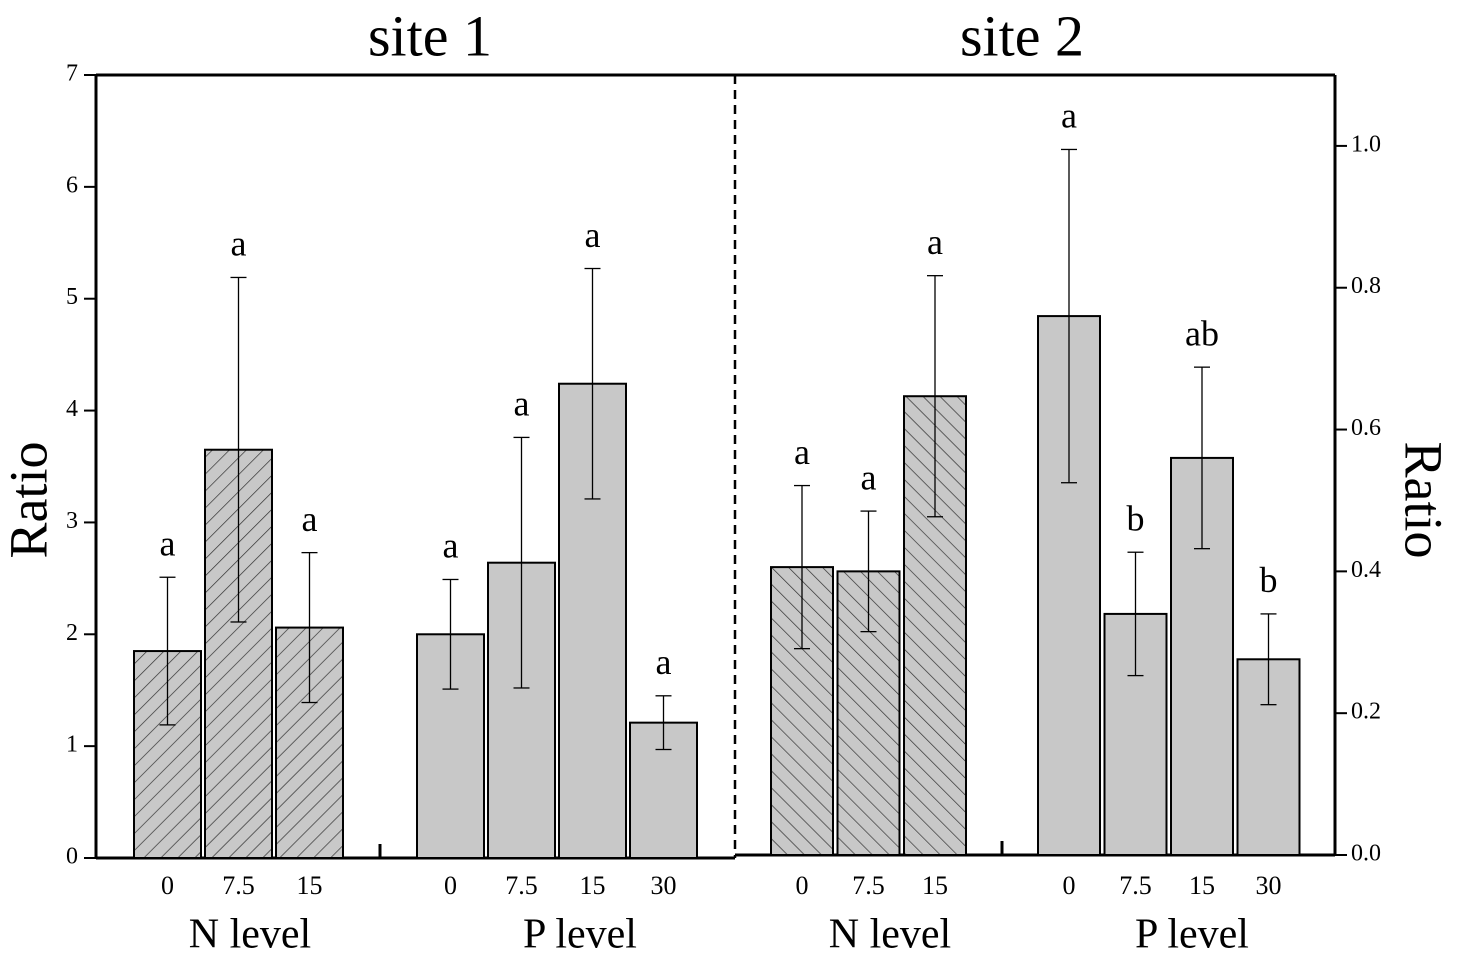  I want to click on chart-title: site 1, so click(430, 35).